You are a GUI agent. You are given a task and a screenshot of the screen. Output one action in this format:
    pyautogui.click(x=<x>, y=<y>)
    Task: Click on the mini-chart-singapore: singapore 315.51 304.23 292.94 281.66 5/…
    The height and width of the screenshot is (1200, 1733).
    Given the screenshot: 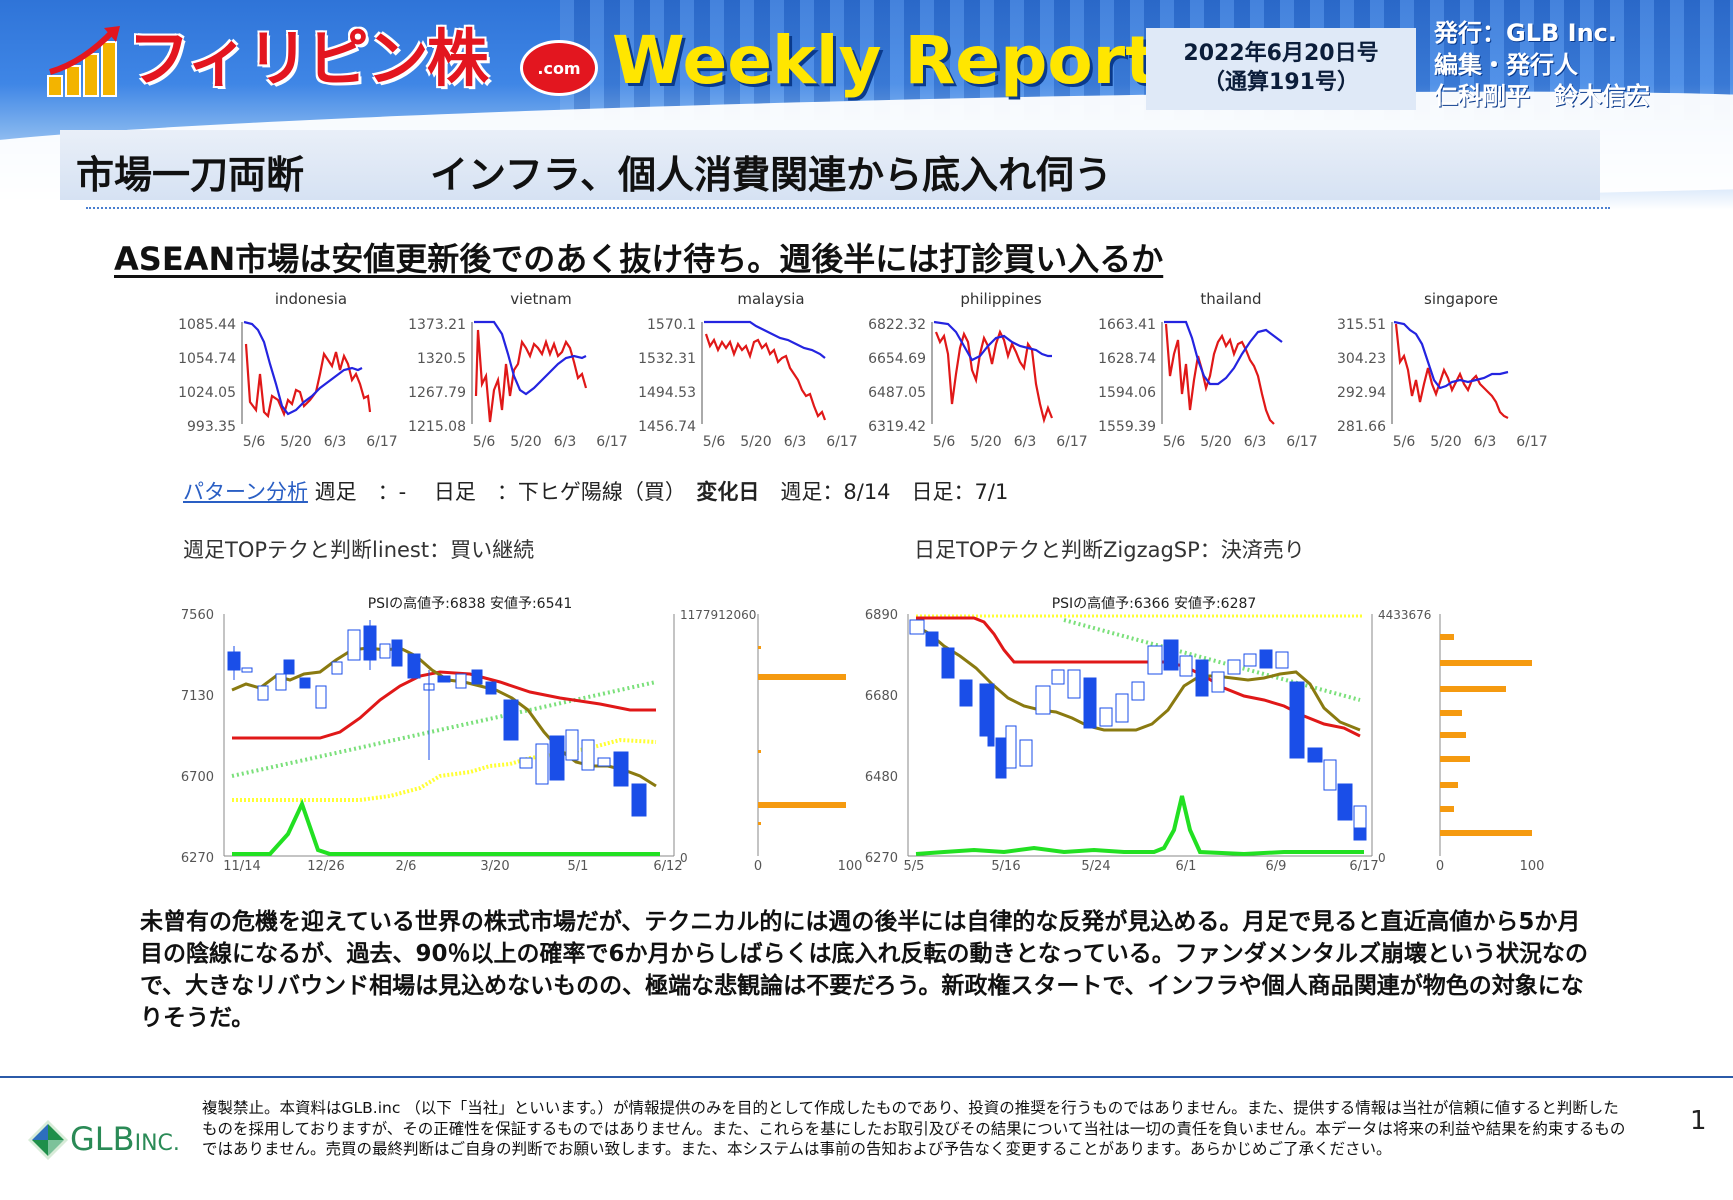 What is the action you would take?
    pyautogui.click(x=1429, y=369)
    